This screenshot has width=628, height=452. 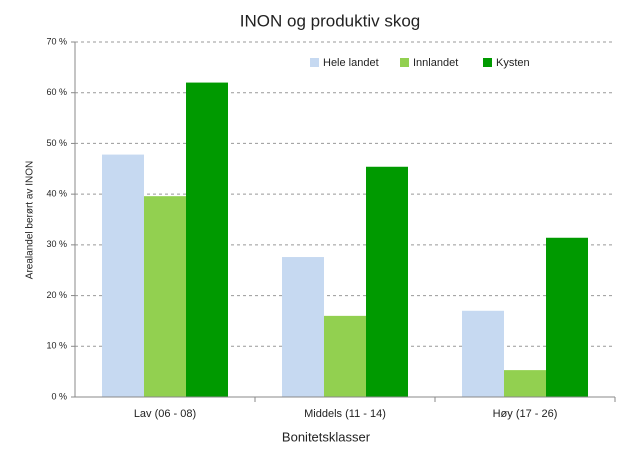 I want to click on y-axis-label: Arealandel berørt av INON, so click(x=30, y=220).